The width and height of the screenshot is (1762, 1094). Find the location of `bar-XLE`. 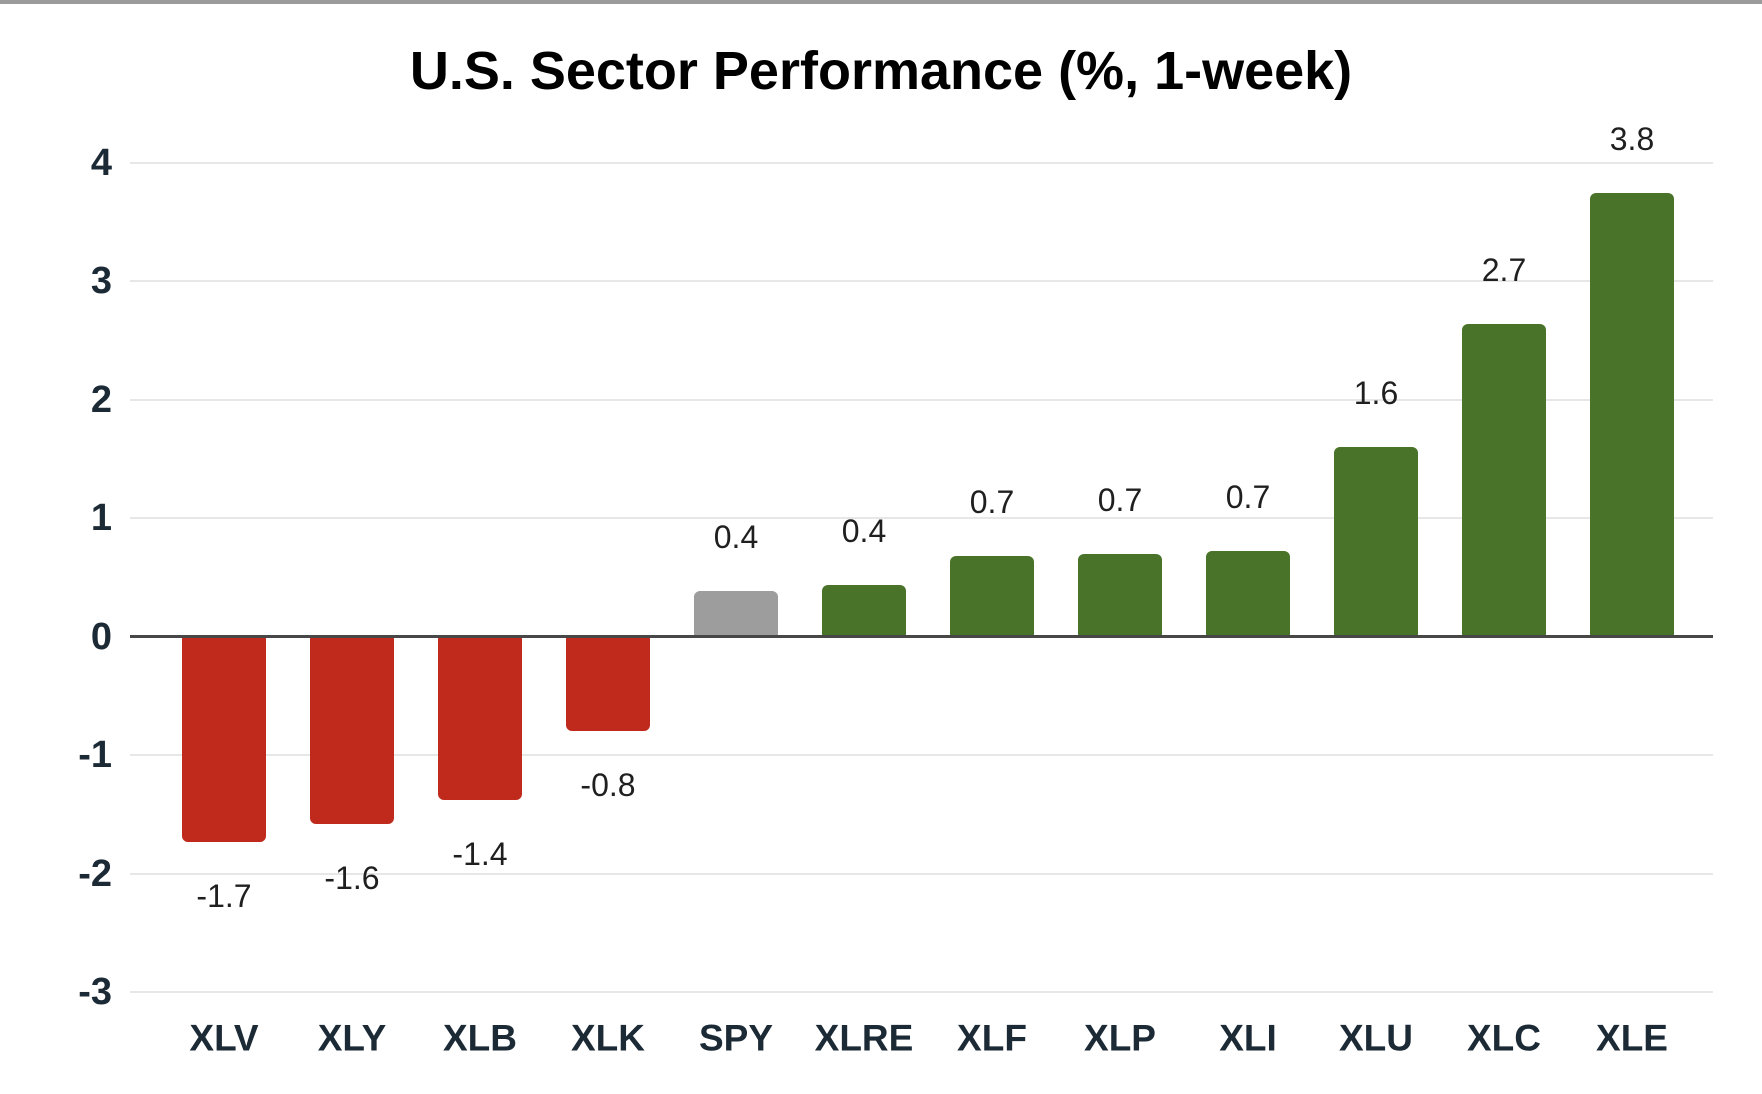

bar-XLE is located at coordinates (1632, 414).